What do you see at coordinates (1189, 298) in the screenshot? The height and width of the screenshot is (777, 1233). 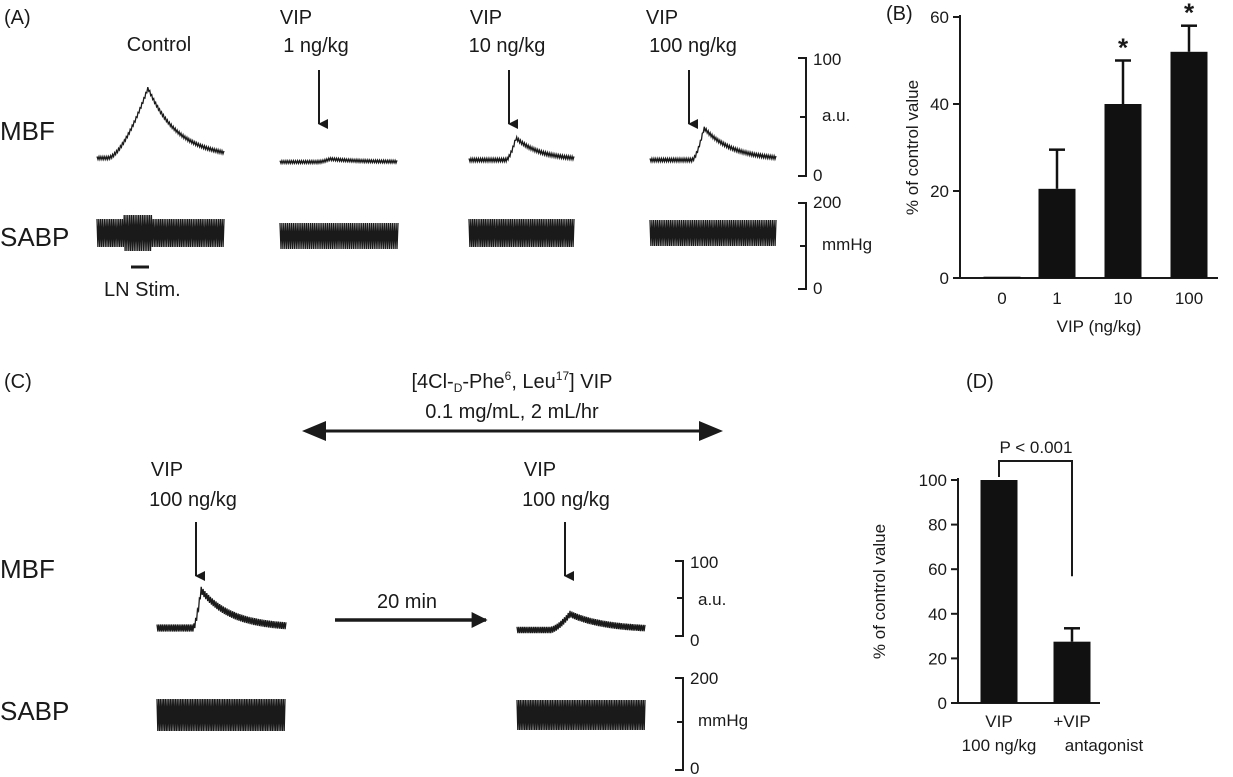 I see `x-tick-label: 100` at bounding box center [1189, 298].